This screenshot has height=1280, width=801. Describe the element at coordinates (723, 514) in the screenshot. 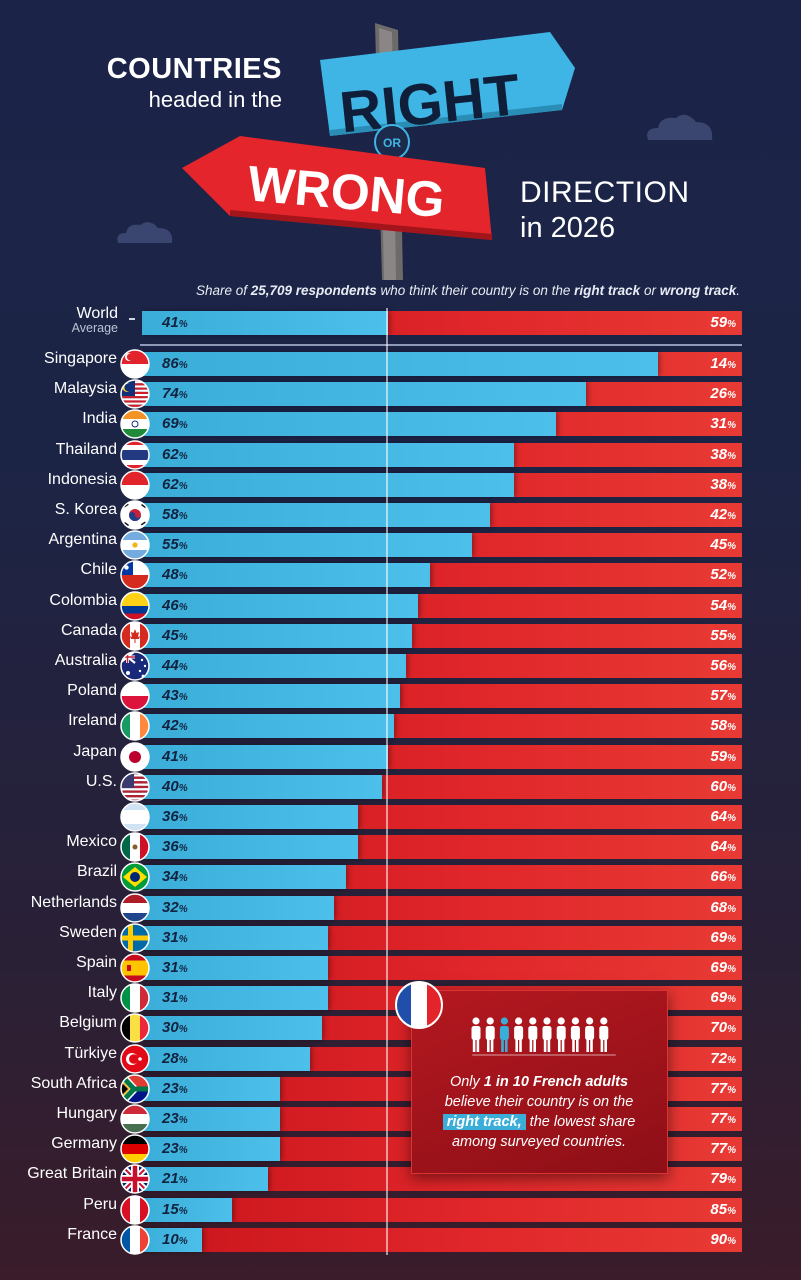

I see `wrong-value-s-korea-5: 42%` at that location.